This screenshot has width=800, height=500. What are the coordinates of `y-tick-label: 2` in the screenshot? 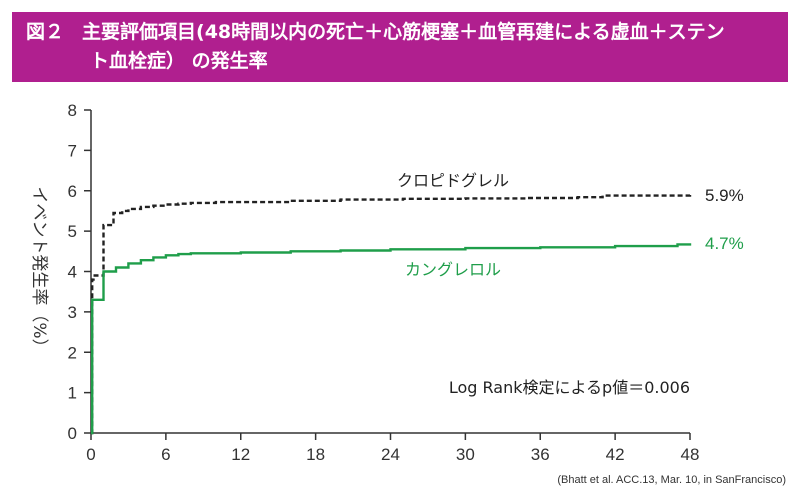 It's located at (72, 352).